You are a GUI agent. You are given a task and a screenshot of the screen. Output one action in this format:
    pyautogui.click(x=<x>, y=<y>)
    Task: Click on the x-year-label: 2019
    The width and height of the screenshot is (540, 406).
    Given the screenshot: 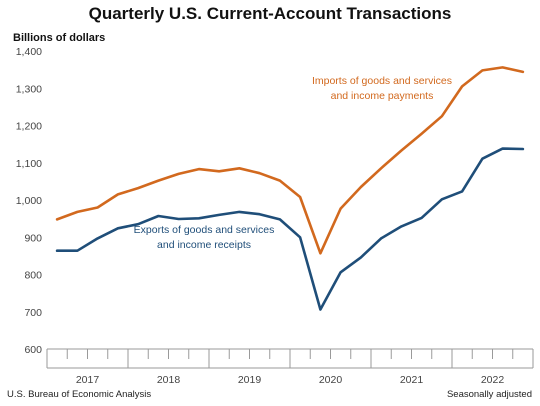 What is the action you would take?
    pyautogui.click(x=250, y=380)
    